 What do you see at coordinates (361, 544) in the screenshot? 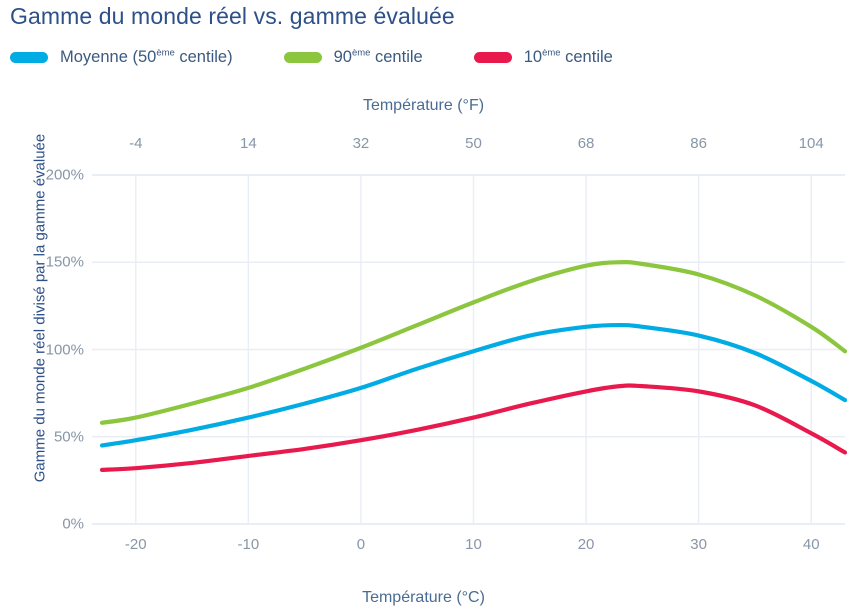
I see `bottom-tick-2: 0` at bounding box center [361, 544].